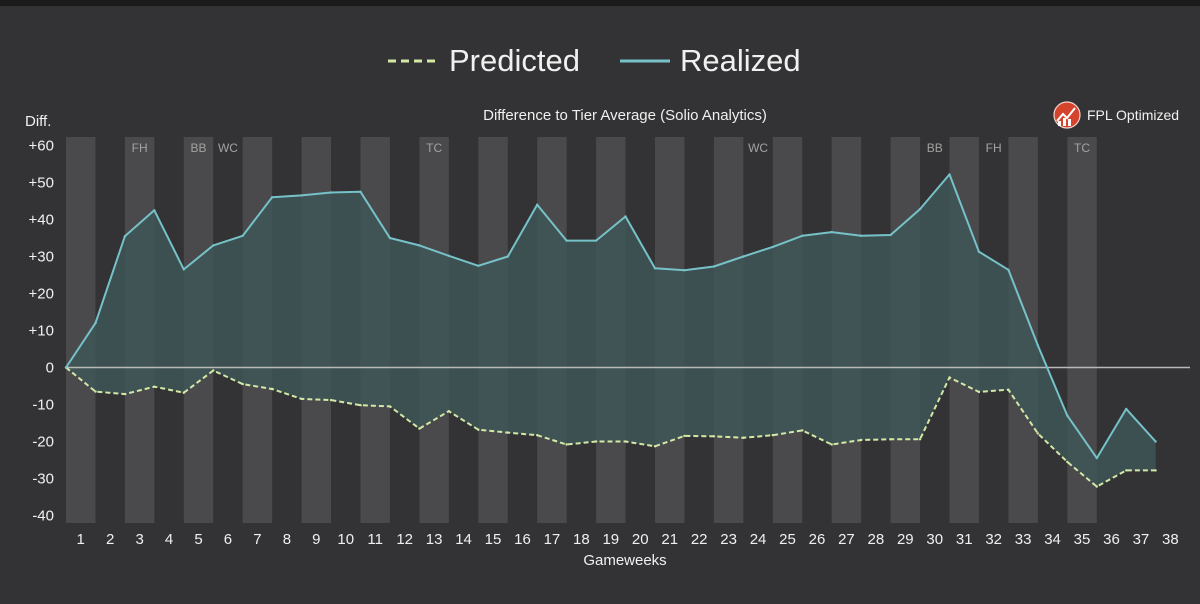 This screenshot has height=604, width=1200. I want to click on x-tick-label: 24, so click(758, 539).